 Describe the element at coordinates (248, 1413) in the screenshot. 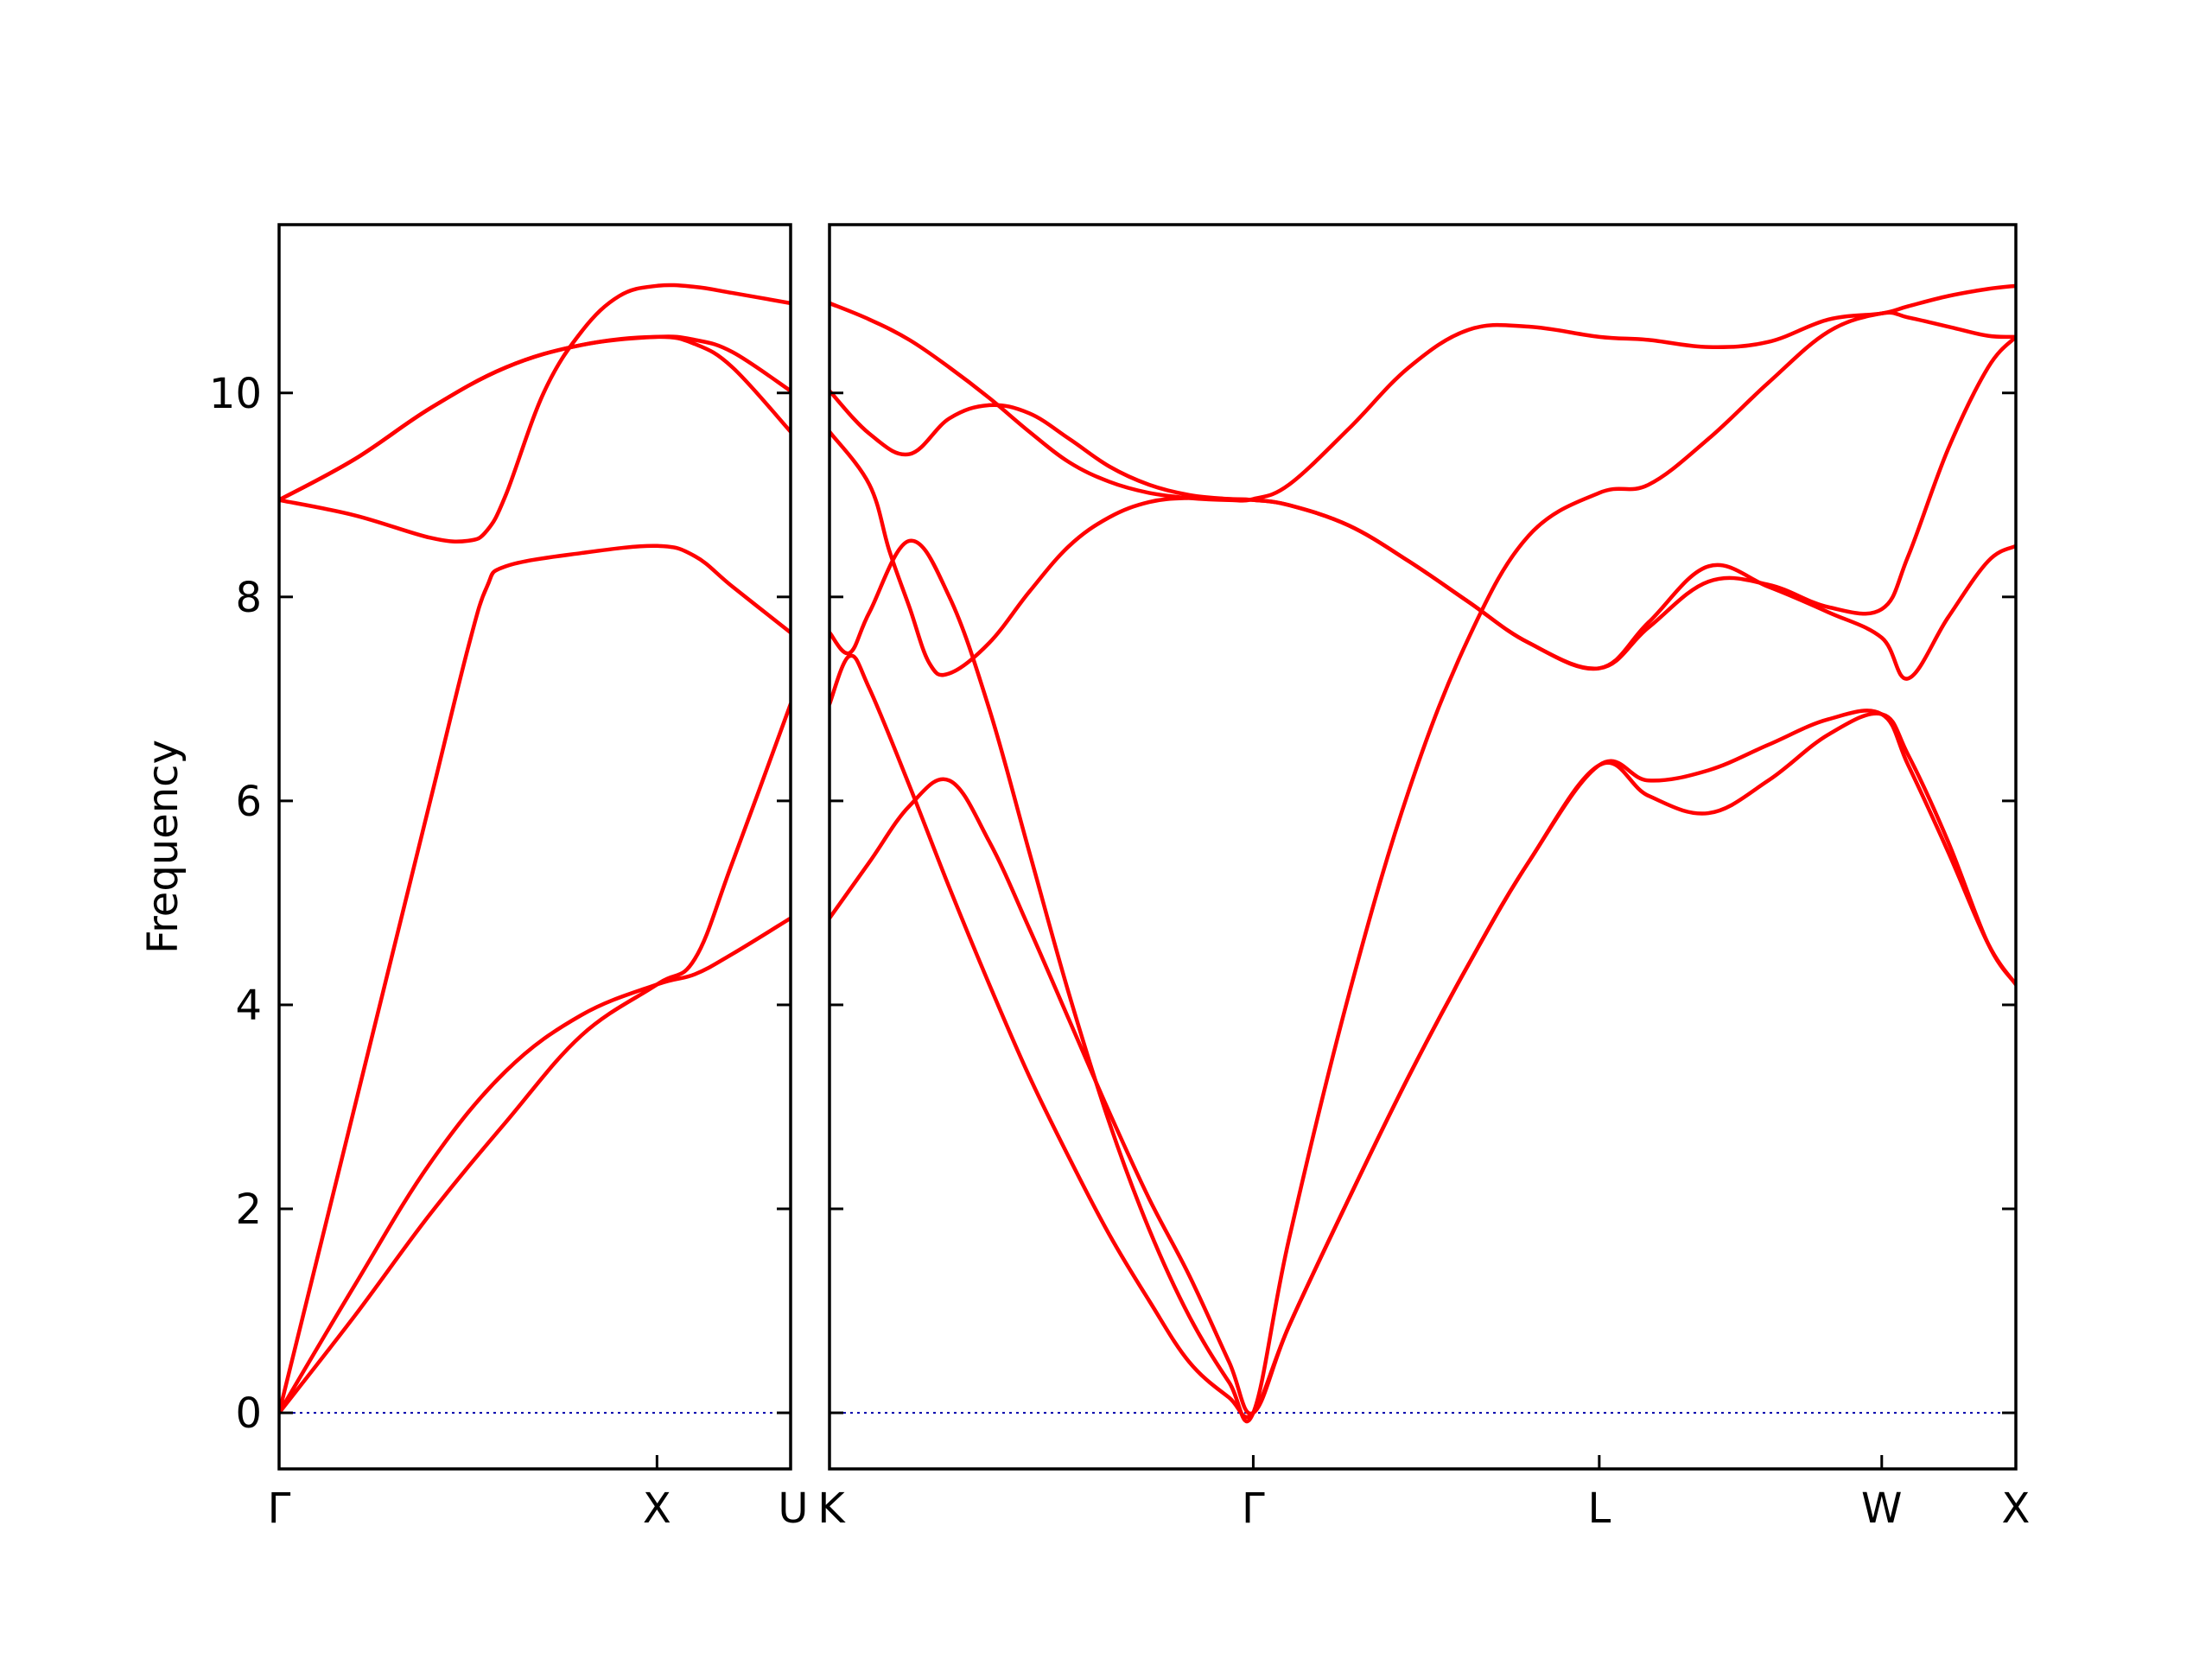

I see `y-tick-label: 0` at that location.